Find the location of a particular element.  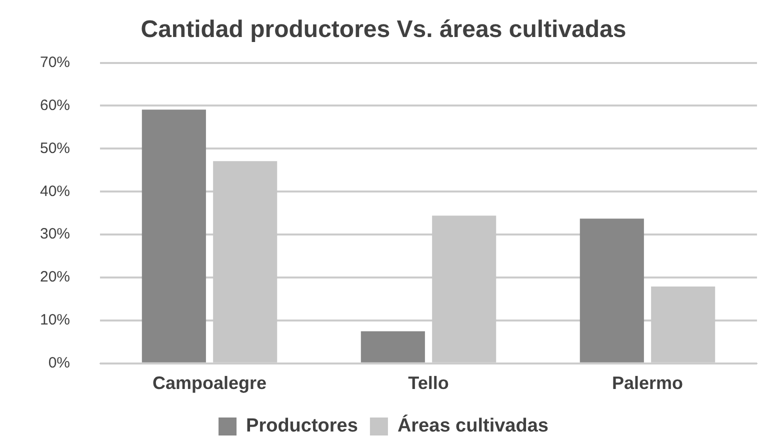

x-tick-label: Campoalegre is located at coordinates (209, 383).